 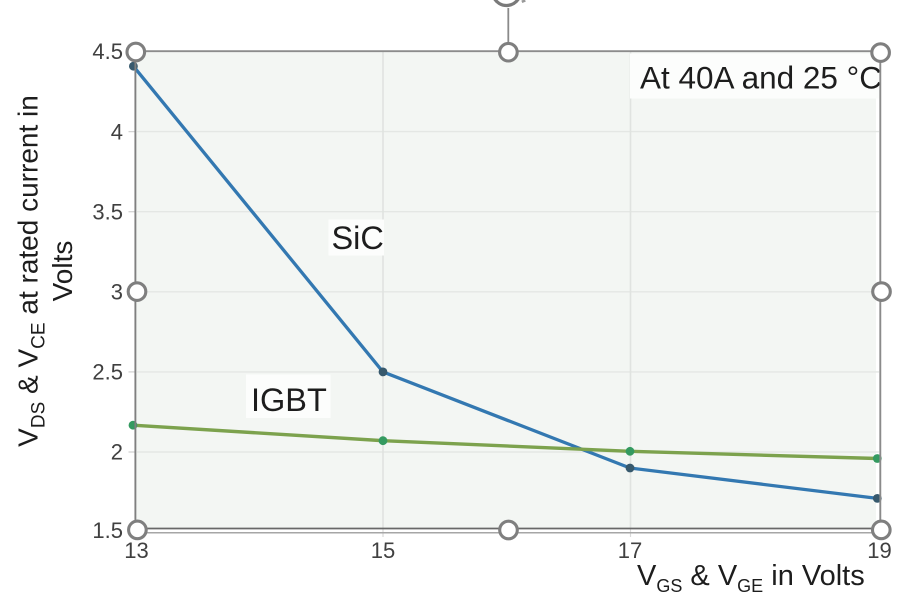 I want to click on svg-text: 15, so click(x=383, y=550).